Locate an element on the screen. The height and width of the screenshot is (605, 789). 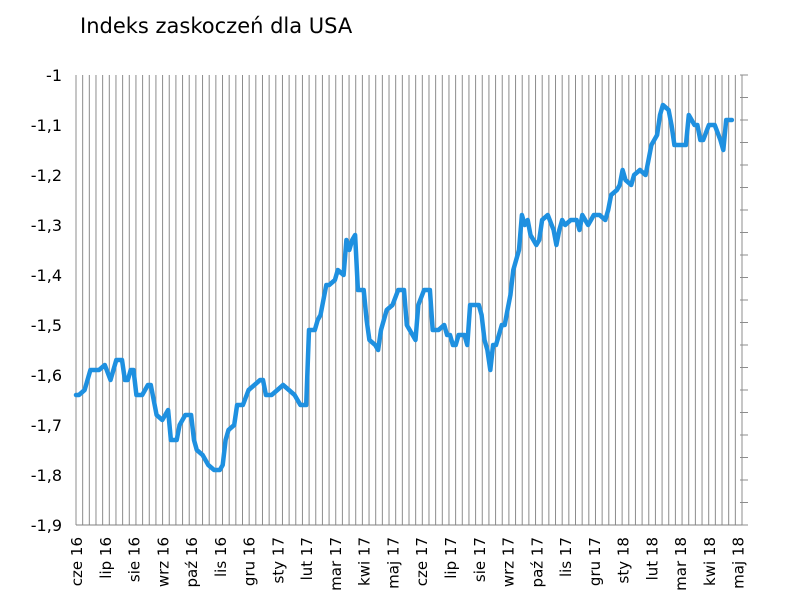
y-tick-label: -1,3 is located at coordinates (46, 225).